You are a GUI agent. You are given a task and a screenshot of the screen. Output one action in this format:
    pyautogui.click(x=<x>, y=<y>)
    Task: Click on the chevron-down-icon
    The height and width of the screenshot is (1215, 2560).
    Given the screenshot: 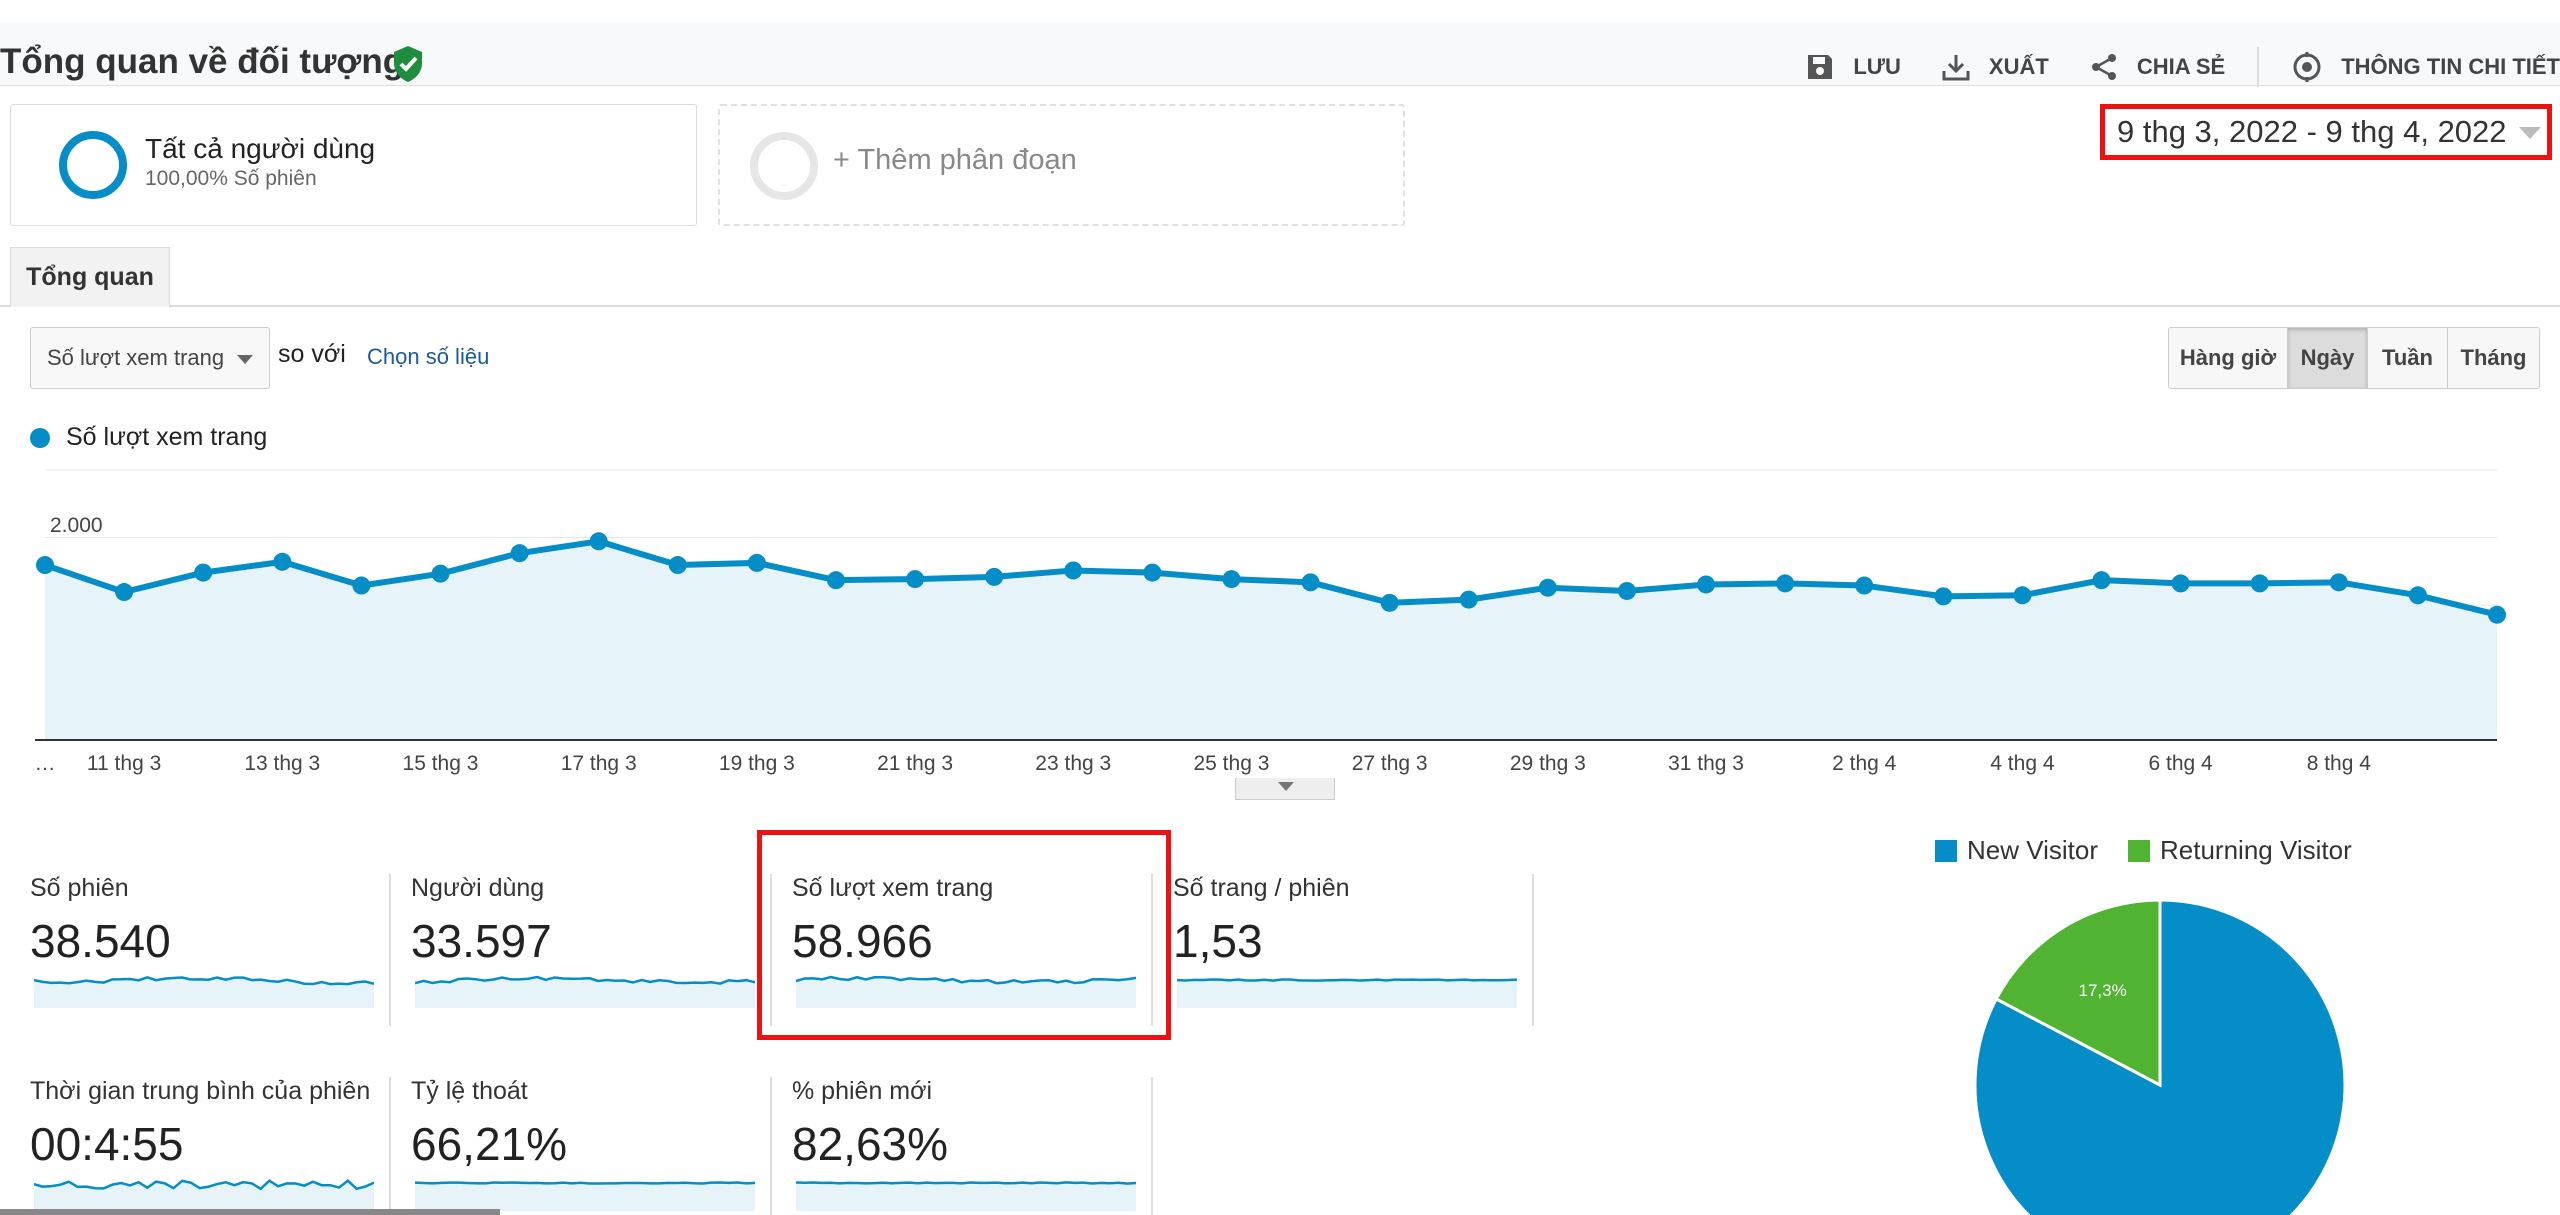 What is the action you would take?
    pyautogui.click(x=245, y=359)
    